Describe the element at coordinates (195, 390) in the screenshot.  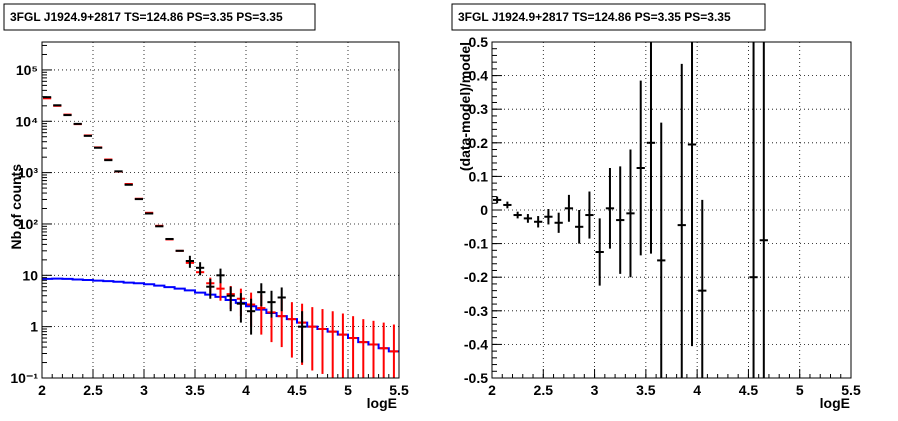
I see `counts-x-tick-label: 3.5` at that location.